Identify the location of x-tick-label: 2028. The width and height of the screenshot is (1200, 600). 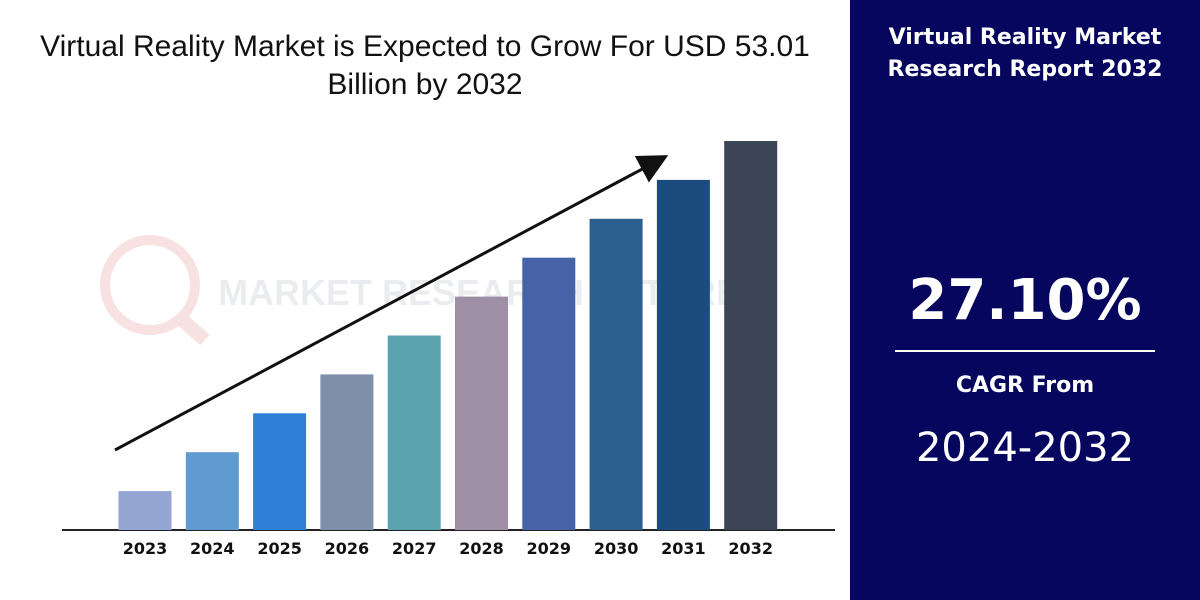
(481, 548).